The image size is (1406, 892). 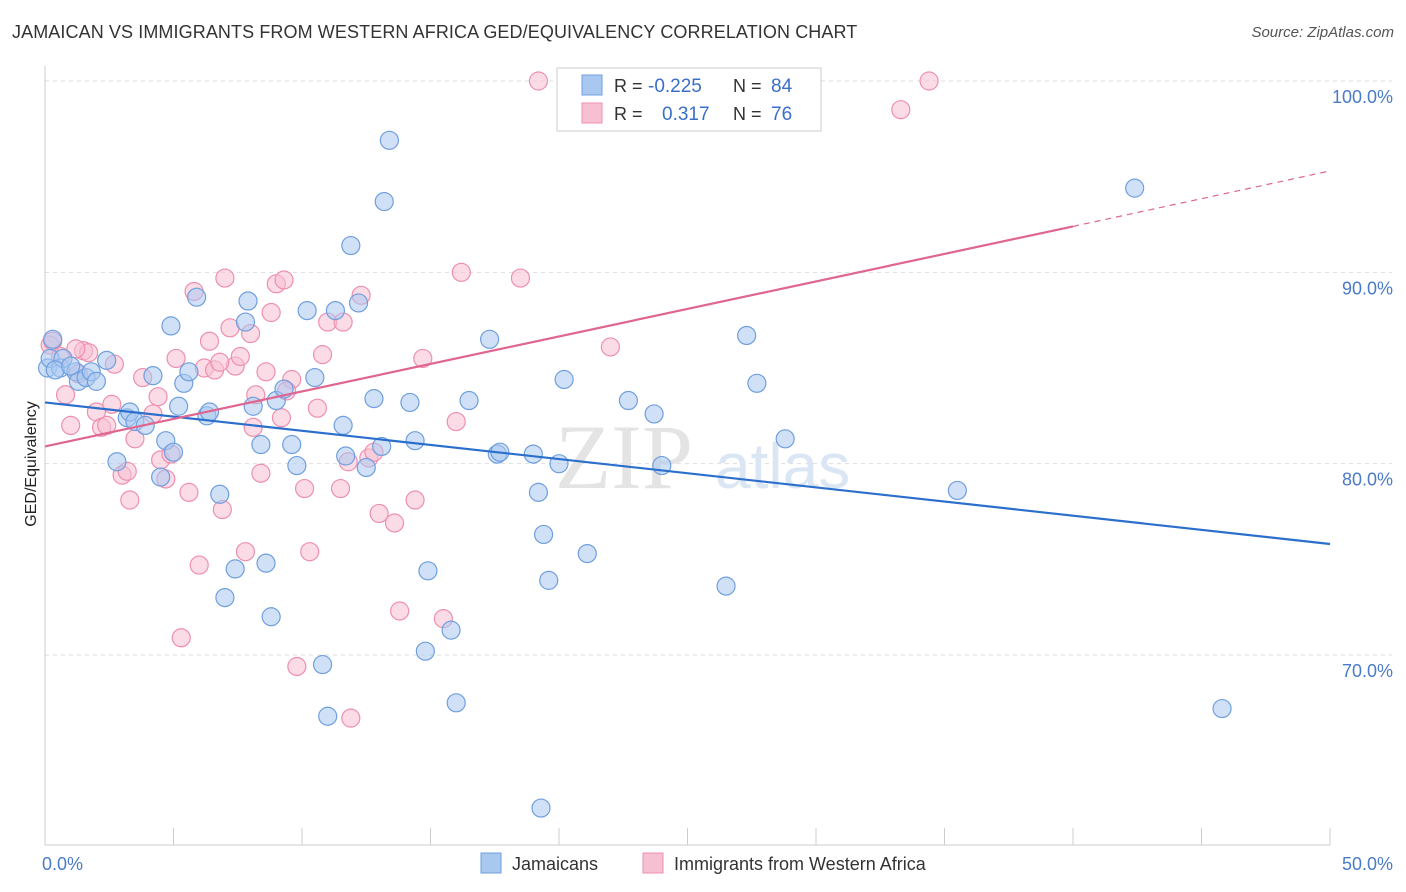 What do you see at coordinates (1367, 480) in the screenshot?
I see `y-tick-label: 80.0%` at bounding box center [1367, 480].